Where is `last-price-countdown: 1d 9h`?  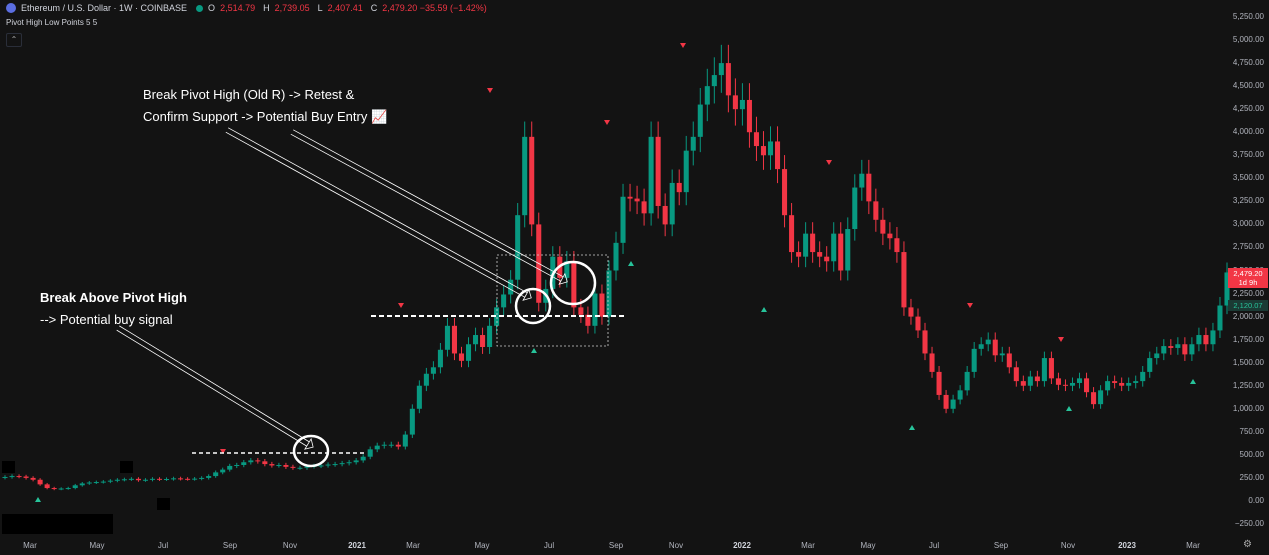 last-price-countdown: 1d 9h is located at coordinates (1248, 282).